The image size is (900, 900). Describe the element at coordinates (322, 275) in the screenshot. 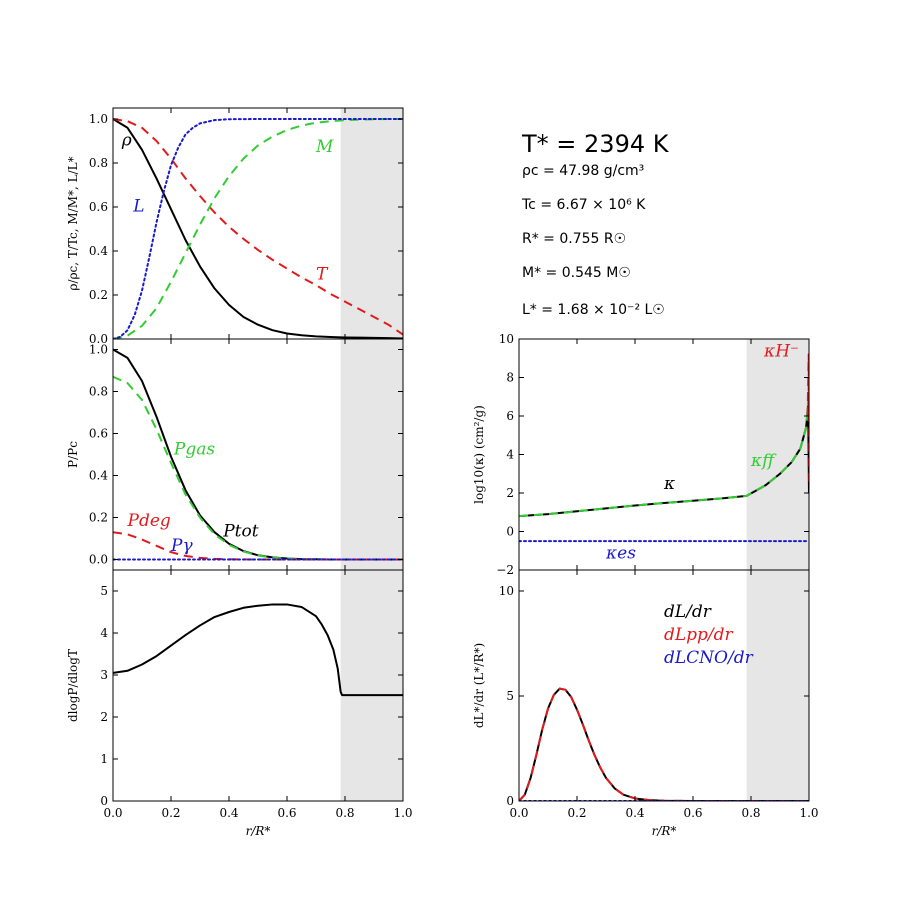

I see `series-annotation: T` at that location.